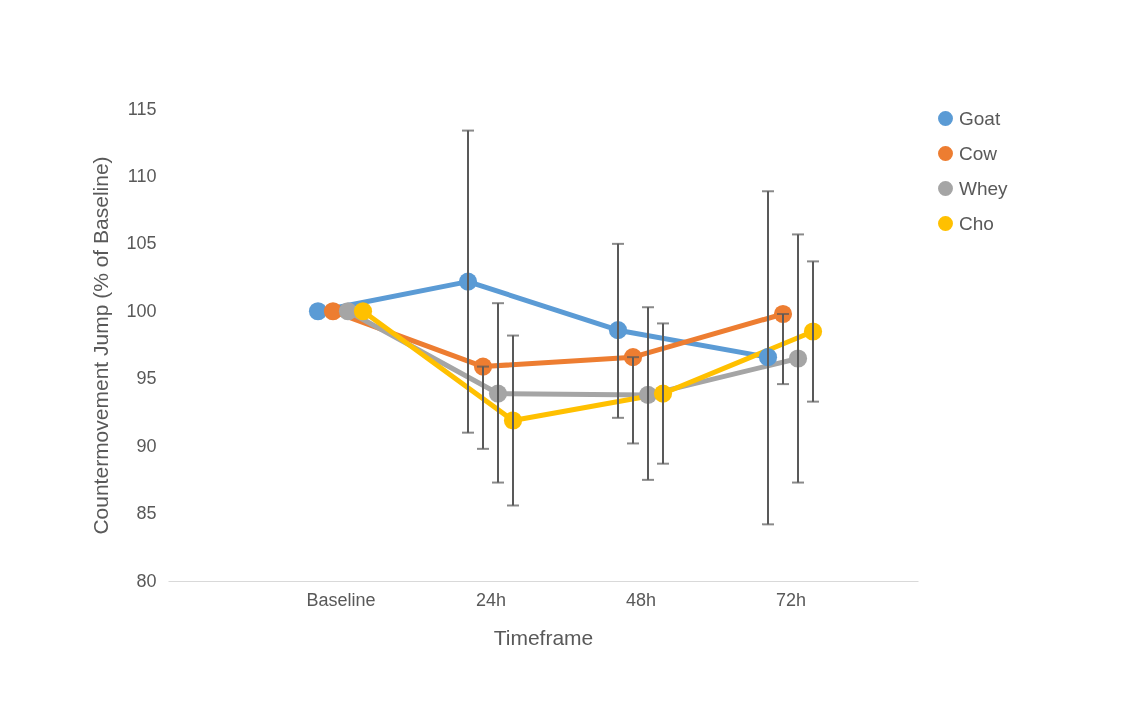 The image size is (1142, 702). I want to click on x-tick-label: 48h, so click(641, 599).